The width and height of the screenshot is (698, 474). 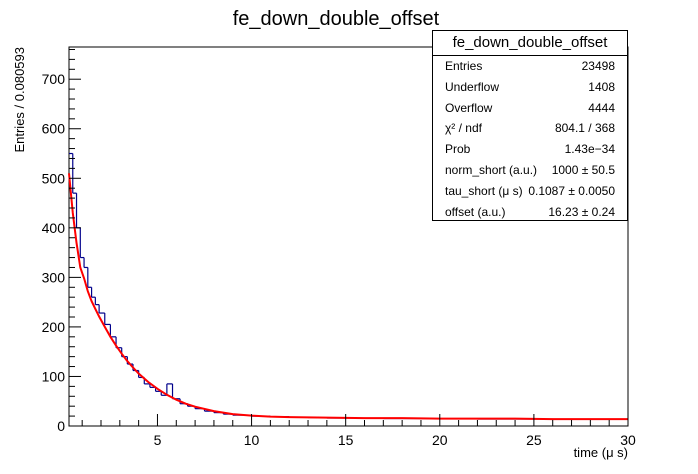 I want to click on y-tick-label: 100, so click(x=54, y=376).